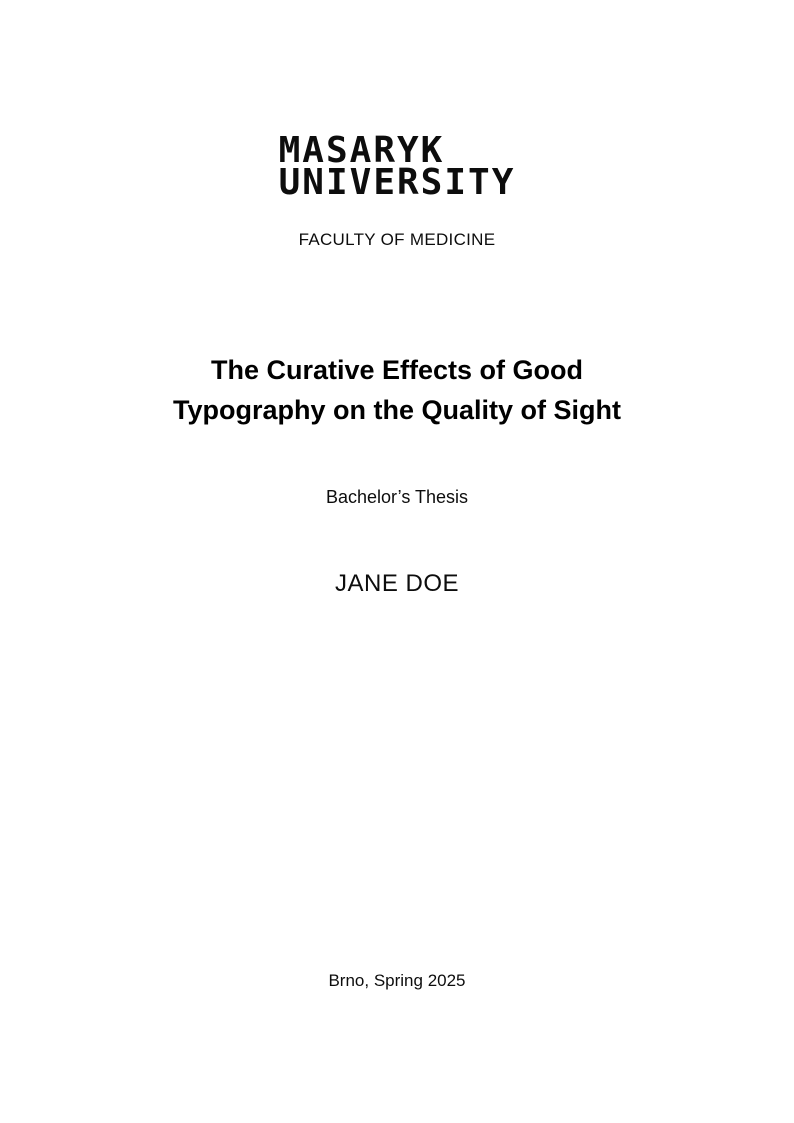  What do you see at coordinates (397, 410) in the screenshot?
I see `thesis-title-line-2: Typography on the Quality of Sight` at bounding box center [397, 410].